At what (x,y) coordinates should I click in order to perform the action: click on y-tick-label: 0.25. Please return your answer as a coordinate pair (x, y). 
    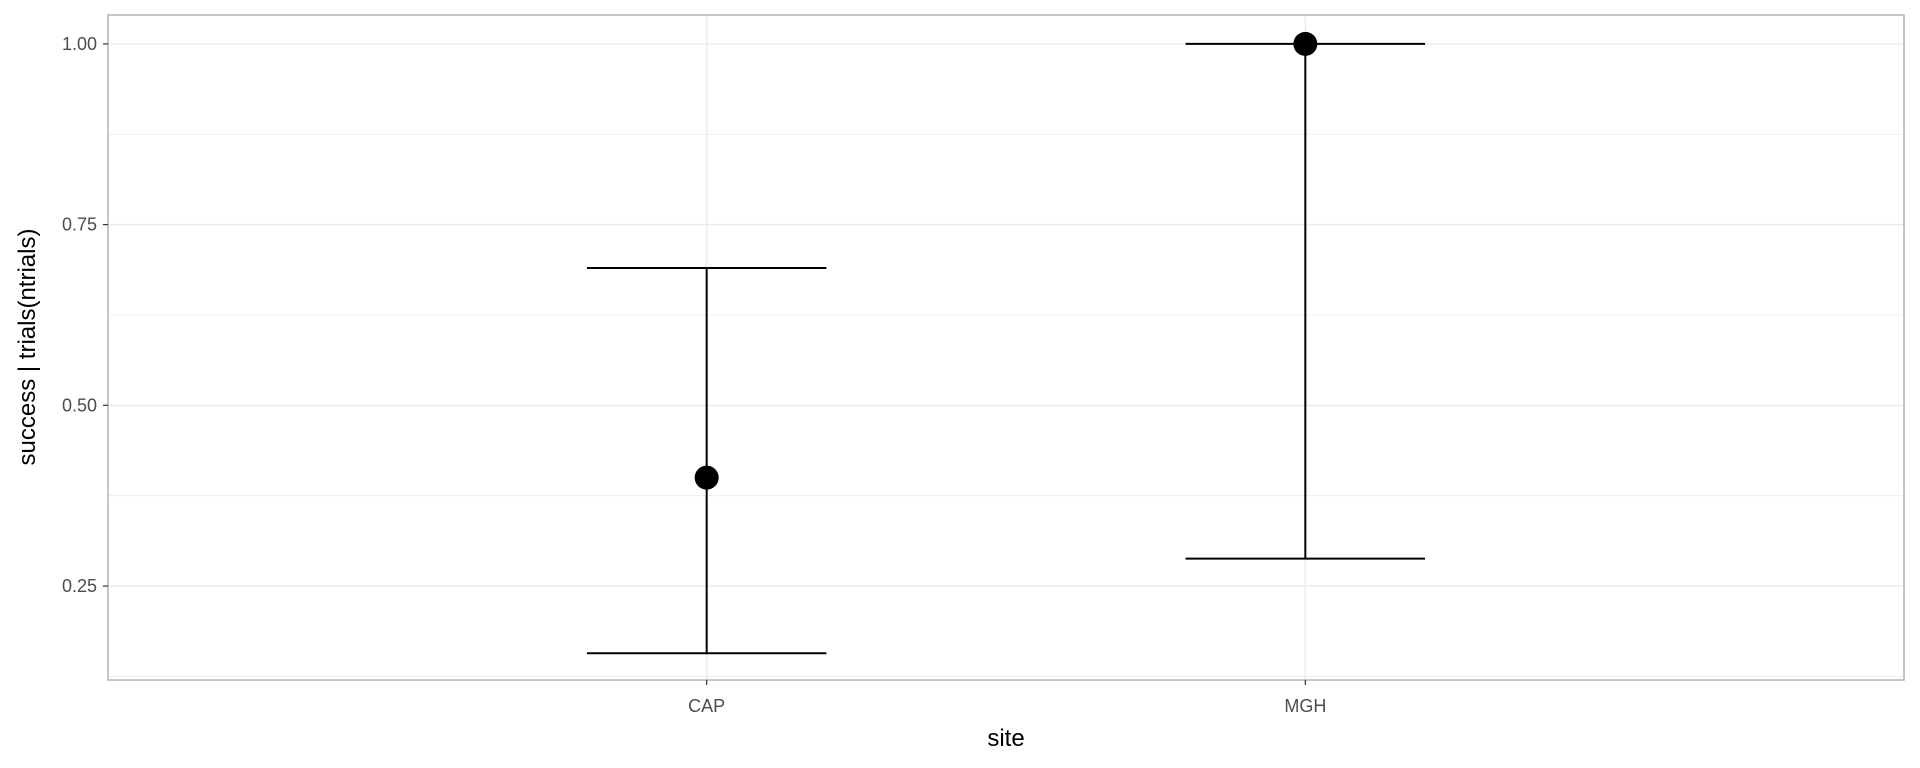
    Looking at the image, I should click on (79, 586).